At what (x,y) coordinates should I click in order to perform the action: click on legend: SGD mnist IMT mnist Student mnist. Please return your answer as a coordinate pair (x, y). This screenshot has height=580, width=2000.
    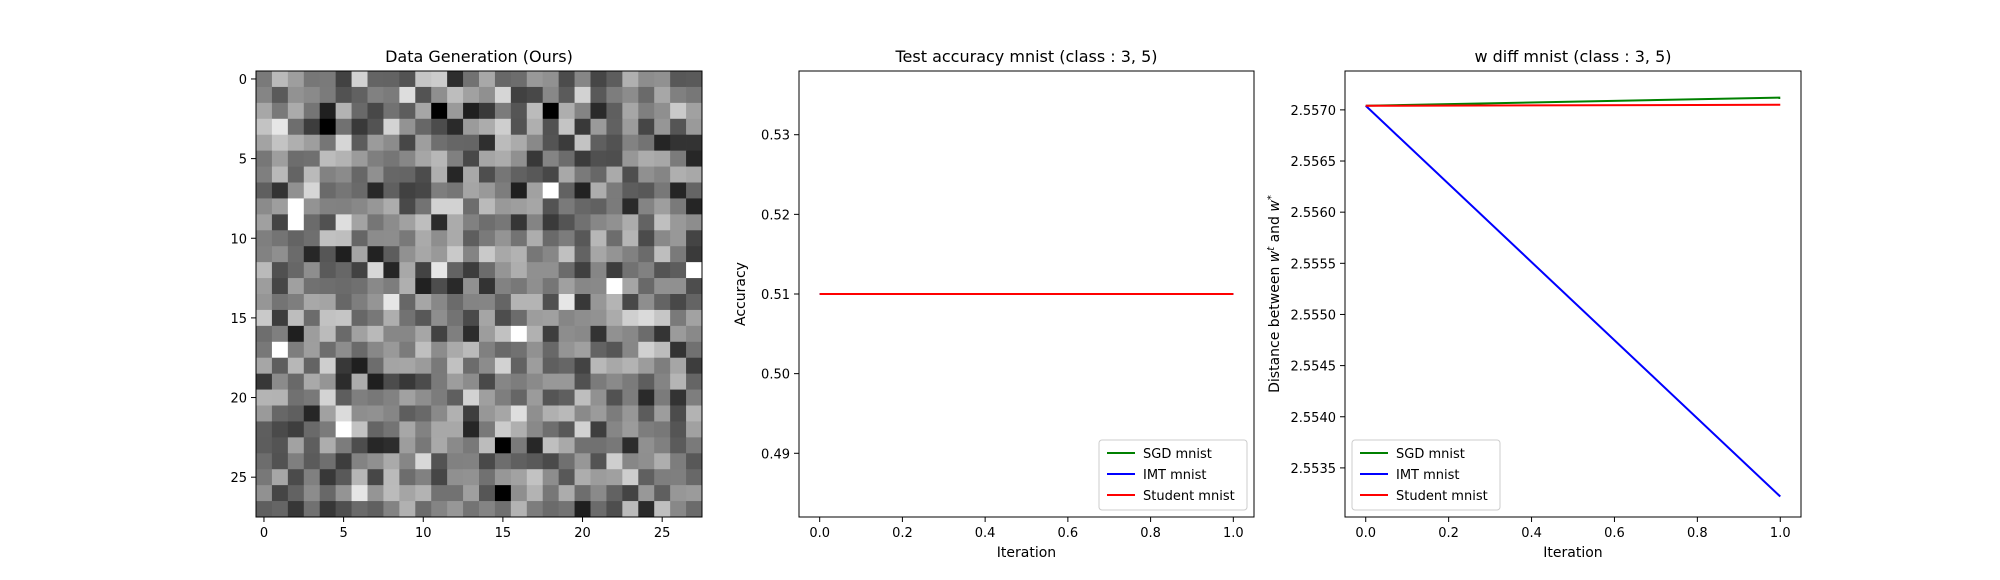
    Looking at the image, I should click on (1173, 475).